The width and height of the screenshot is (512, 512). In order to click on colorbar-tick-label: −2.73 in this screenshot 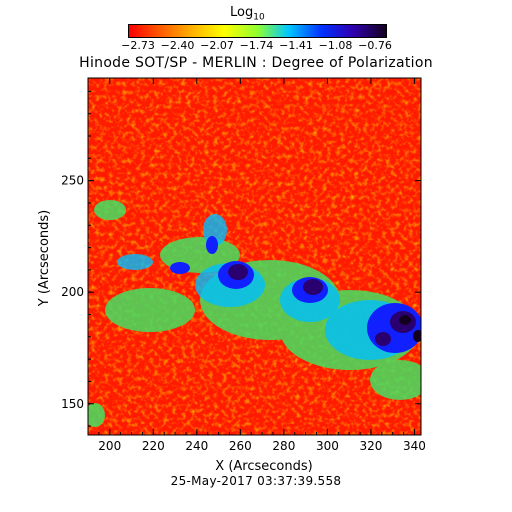, I will do `click(138, 45)`.